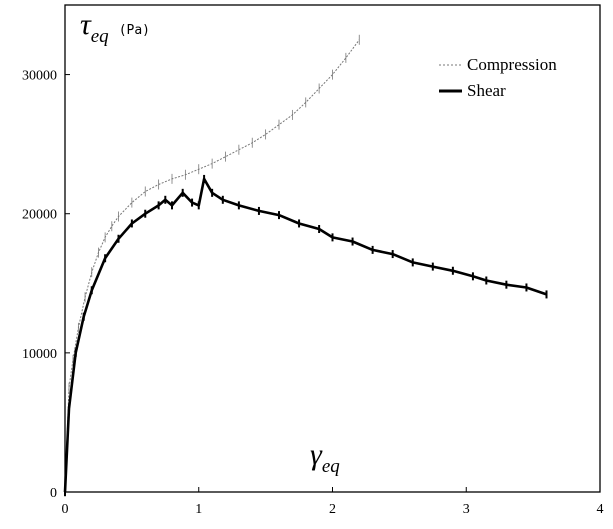 Image resolution: width=613 pixels, height=529 pixels. Describe the element at coordinates (115, 27) in the screenshot. I see `y-axis-label: τeq (Pa)` at that location.